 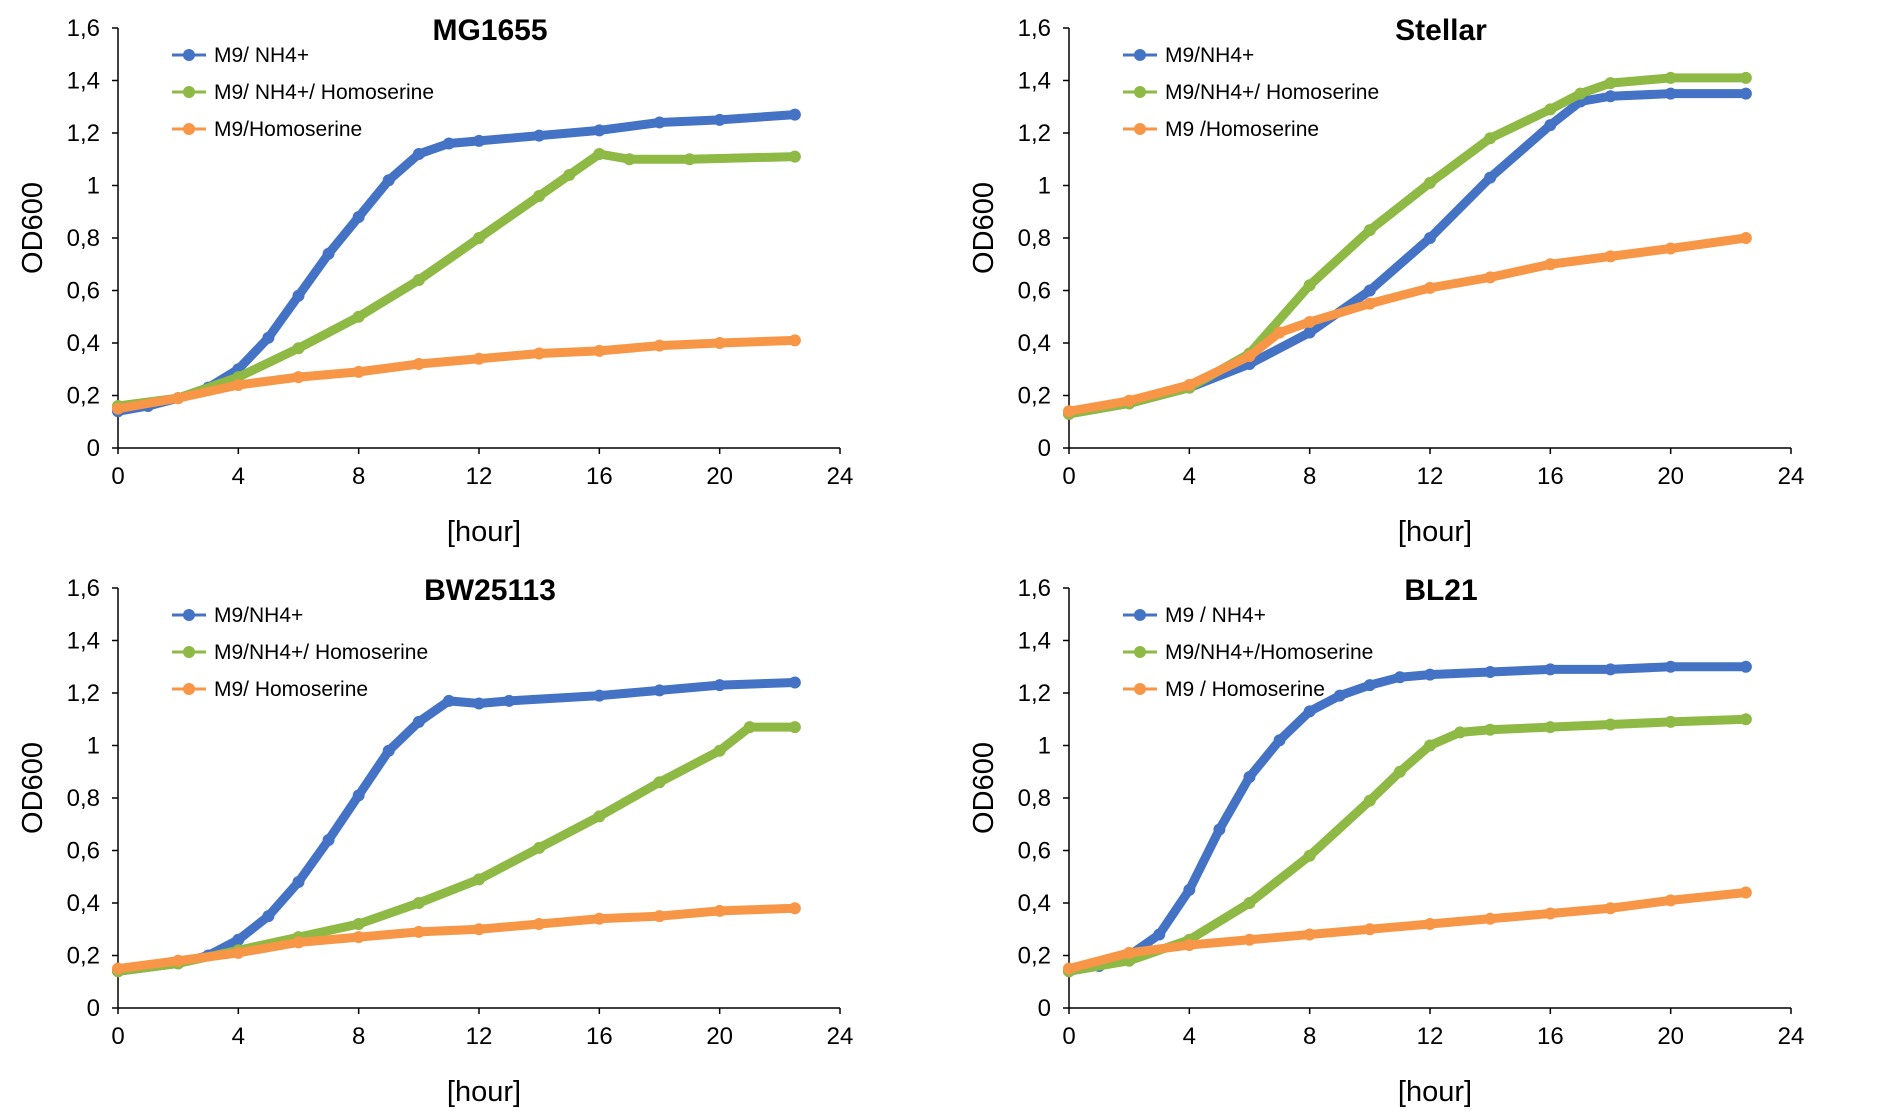 I want to click on legend-label: M9/NH4+, so click(x=258, y=615).